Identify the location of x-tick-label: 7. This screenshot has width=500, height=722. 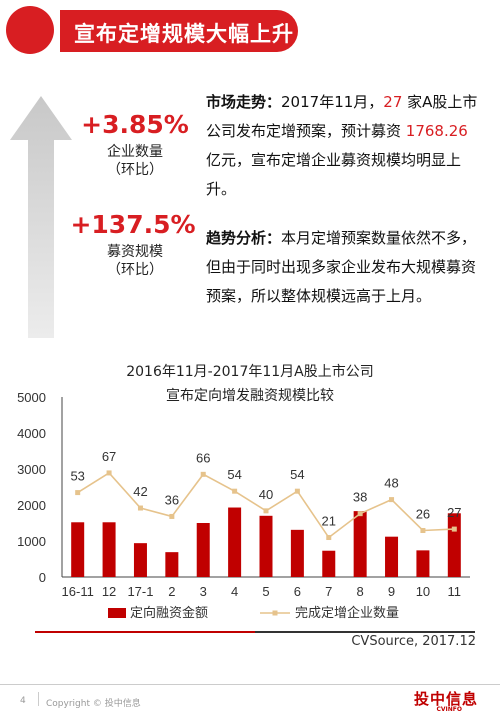
(328, 591).